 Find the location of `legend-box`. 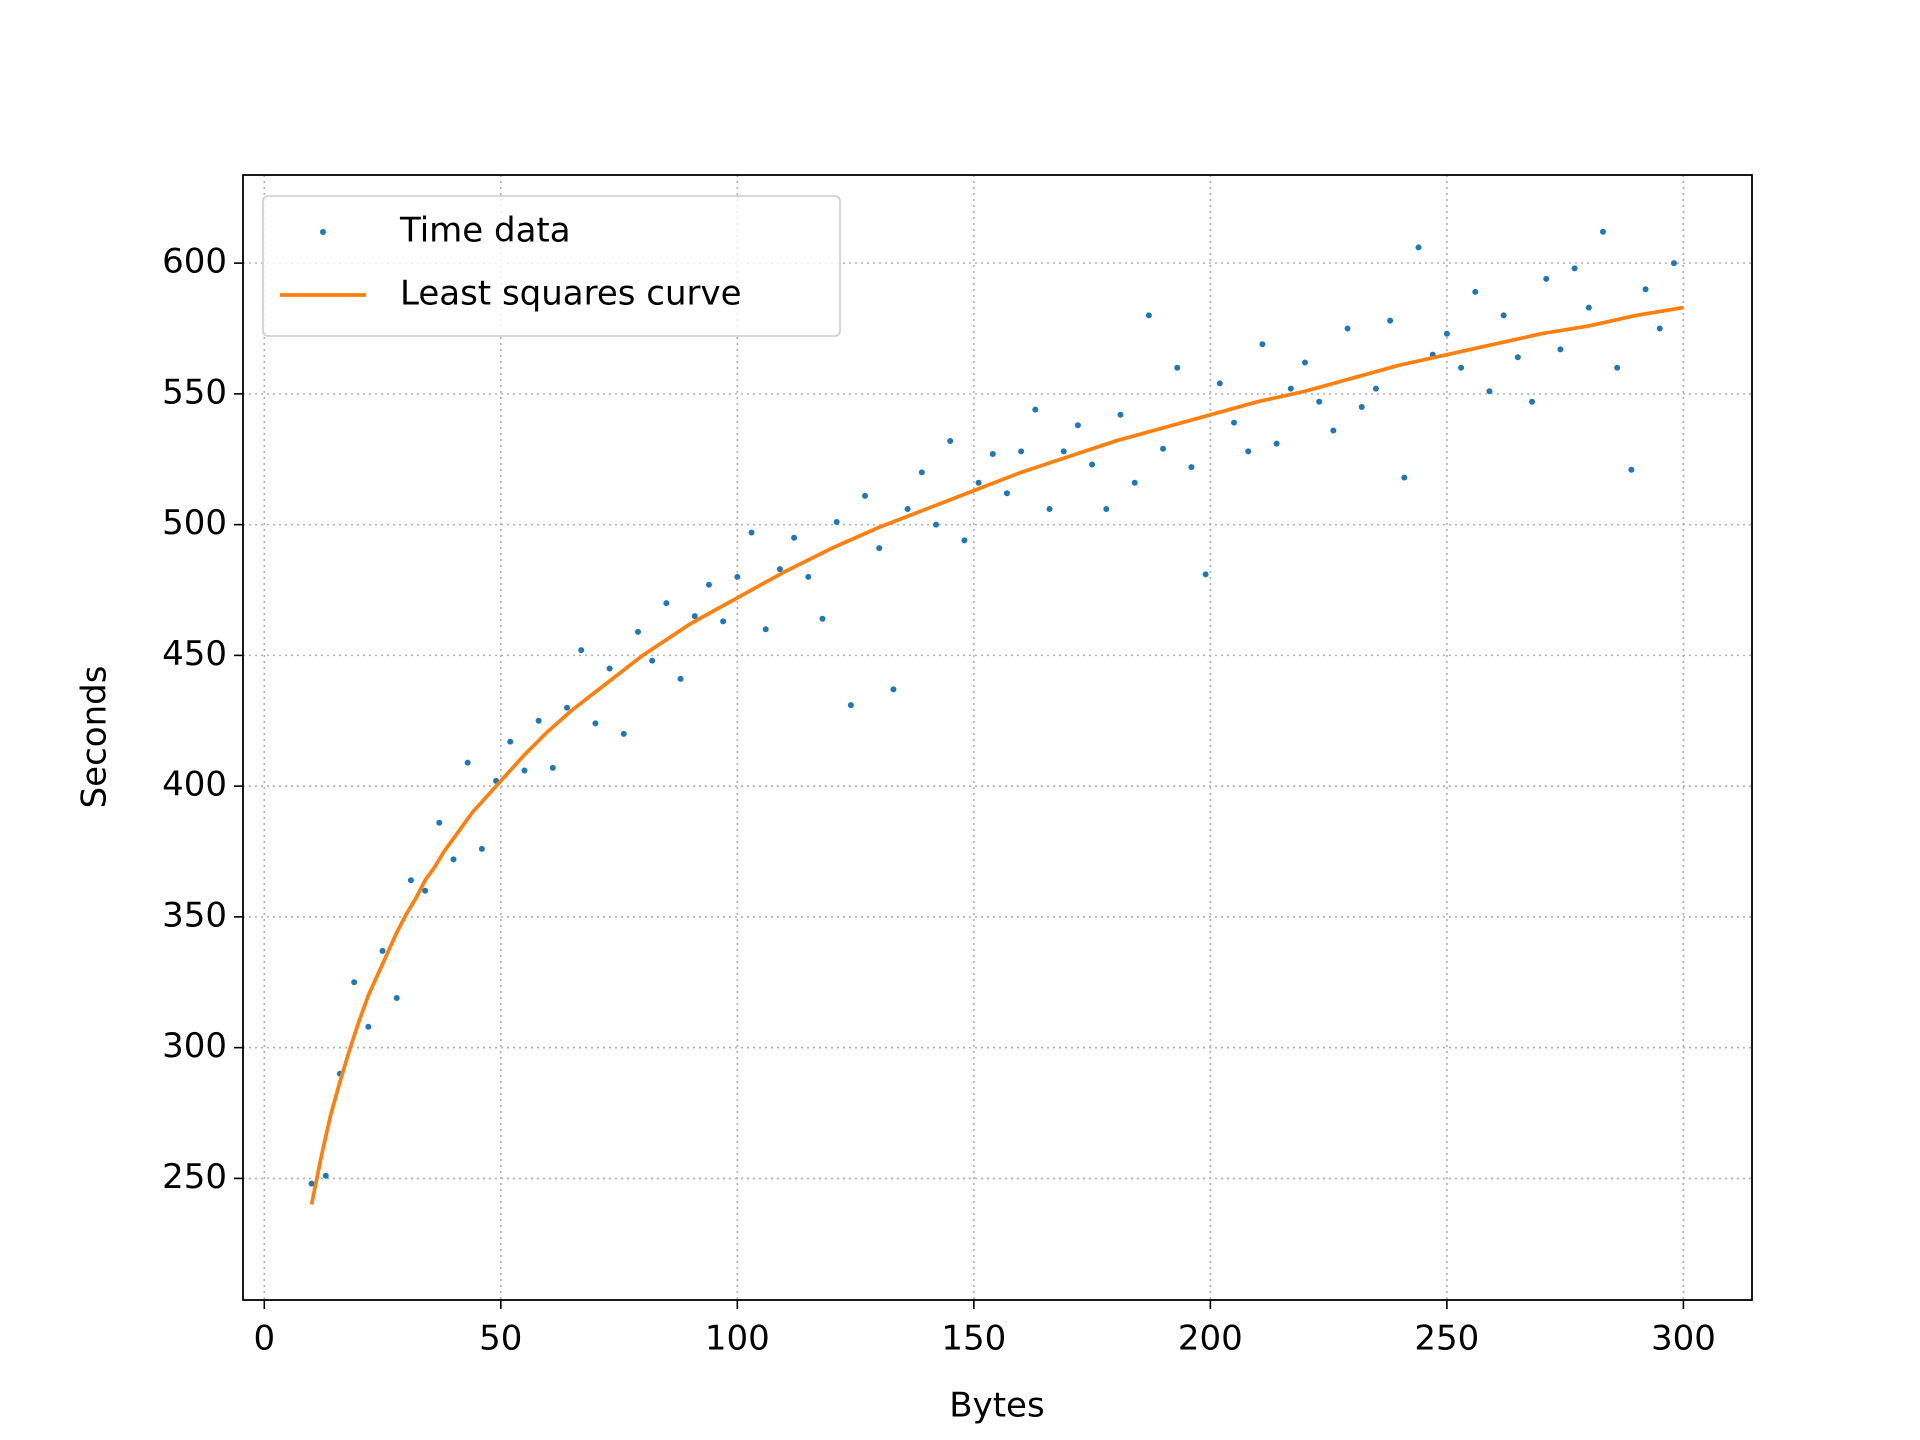

legend-box is located at coordinates (551, 266).